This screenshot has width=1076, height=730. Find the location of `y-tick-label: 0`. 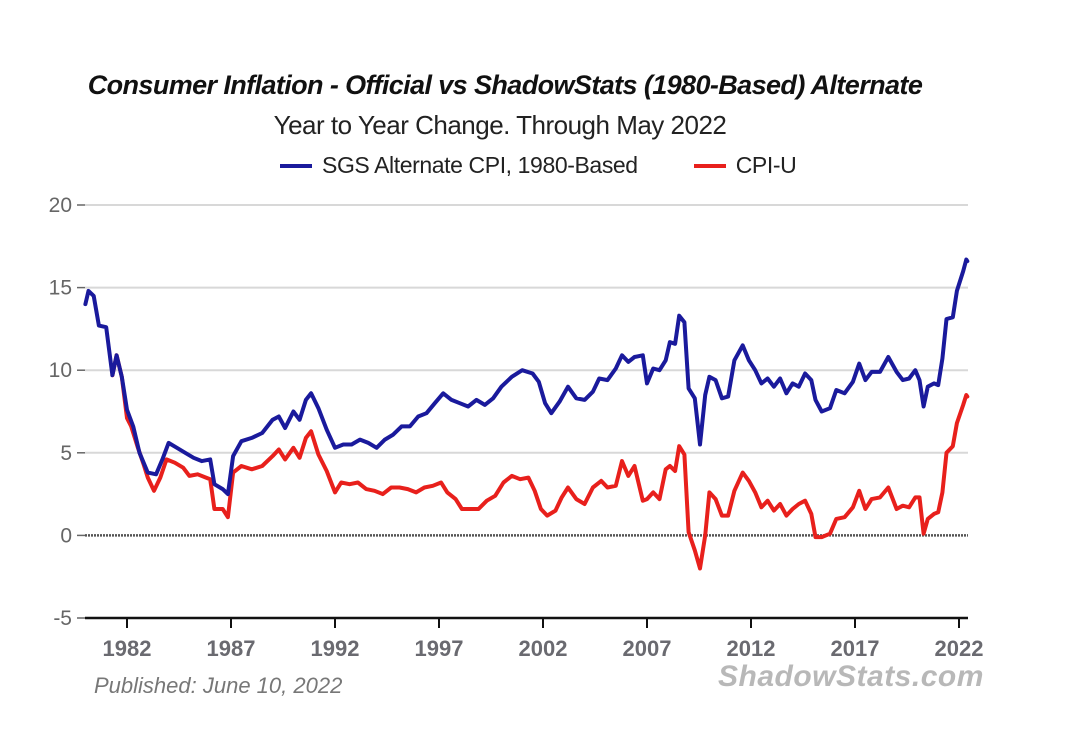

y-tick-label: 0 is located at coordinates (66, 535).